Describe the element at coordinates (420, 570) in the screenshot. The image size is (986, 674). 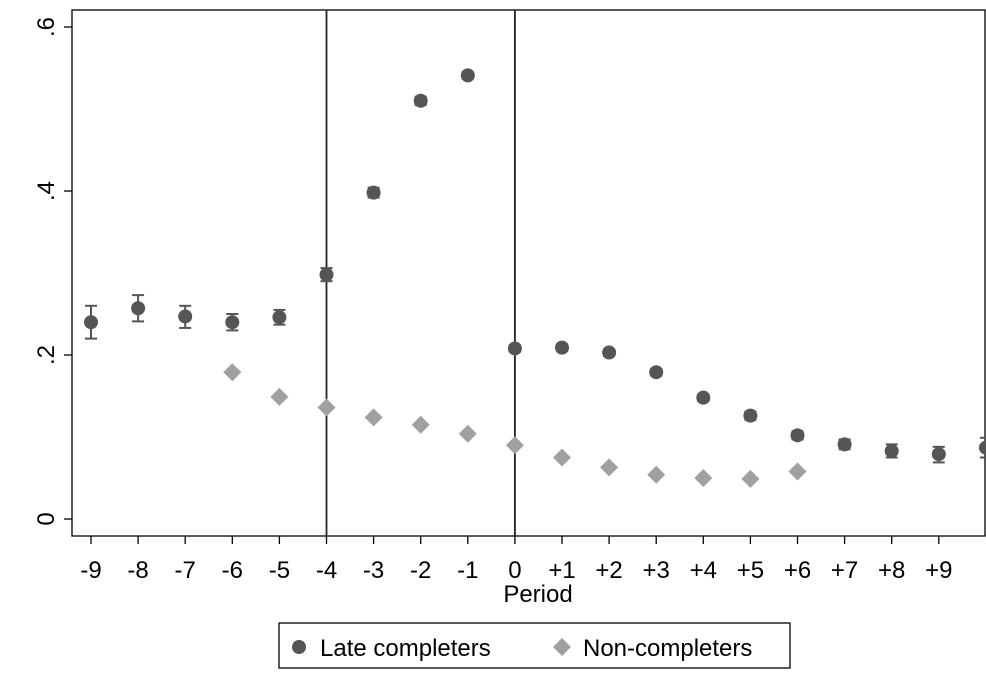
I see `x-tick-label: -2` at that location.